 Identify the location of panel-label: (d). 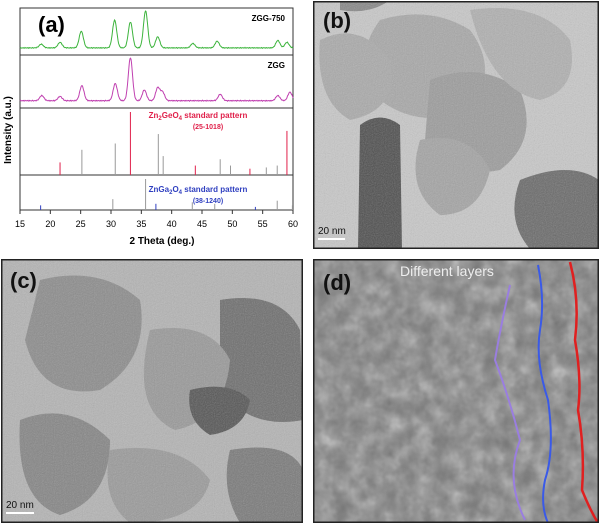
(337, 282).